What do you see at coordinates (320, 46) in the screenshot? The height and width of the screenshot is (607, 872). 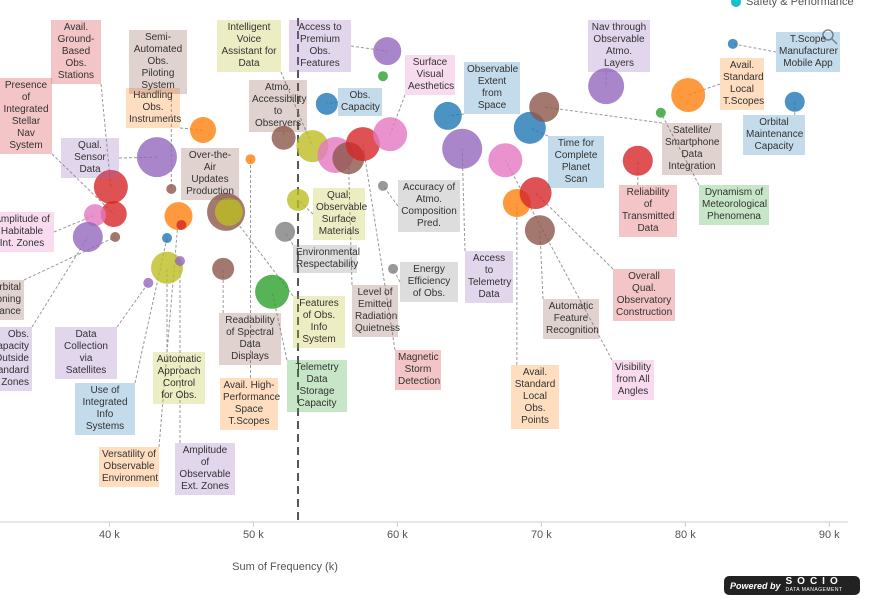 I see `bubble-label: Access to Premium Obs. Features` at bounding box center [320, 46].